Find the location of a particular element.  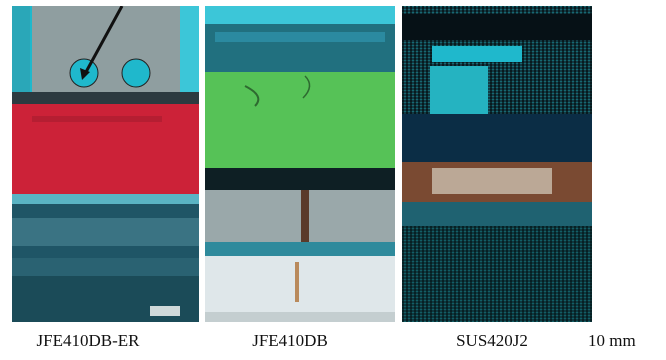

bottom-dark is located at coordinates (497, 274).